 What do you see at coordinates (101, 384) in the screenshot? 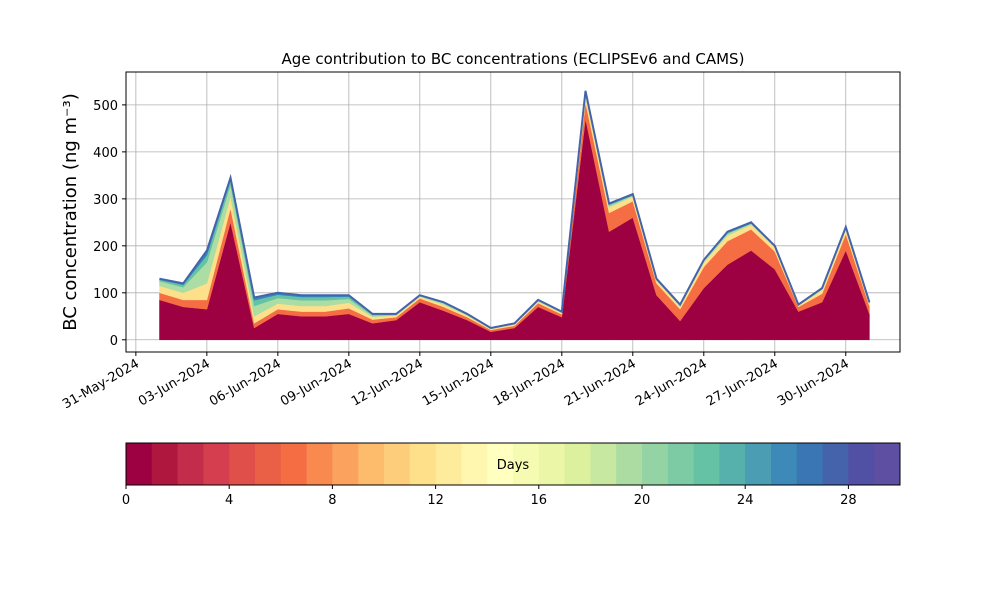
I see `x-tick-label: 31-May-2024` at bounding box center [101, 384].